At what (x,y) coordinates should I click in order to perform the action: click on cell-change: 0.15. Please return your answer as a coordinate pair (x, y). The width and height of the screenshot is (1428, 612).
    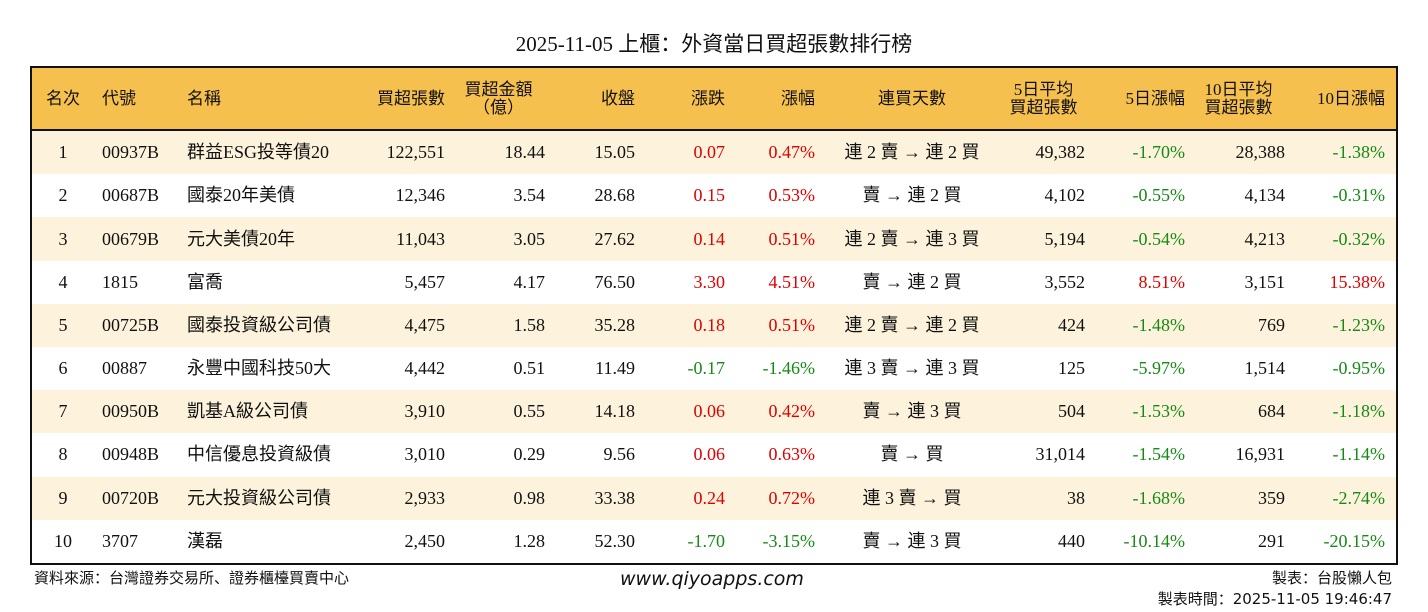
    Looking at the image, I should click on (709, 195).